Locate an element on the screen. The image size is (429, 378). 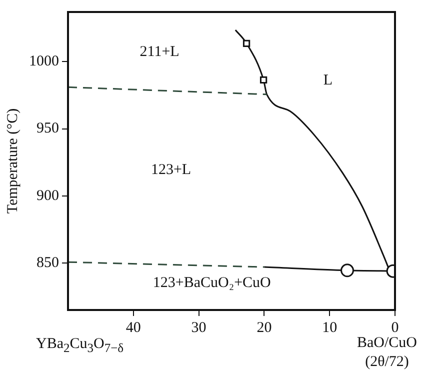
x-tick-label: 10 is located at coordinates (330, 328).